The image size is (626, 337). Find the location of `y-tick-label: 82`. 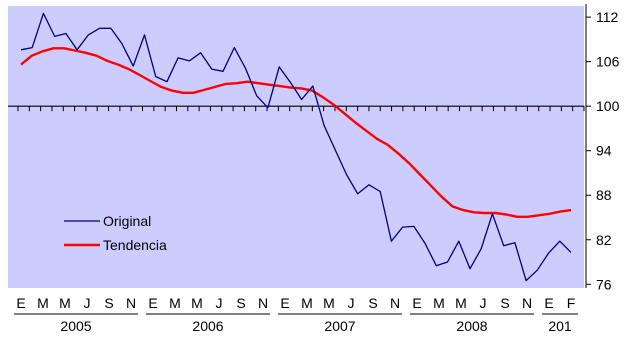

y-tick-label: 82 is located at coordinates (604, 240).